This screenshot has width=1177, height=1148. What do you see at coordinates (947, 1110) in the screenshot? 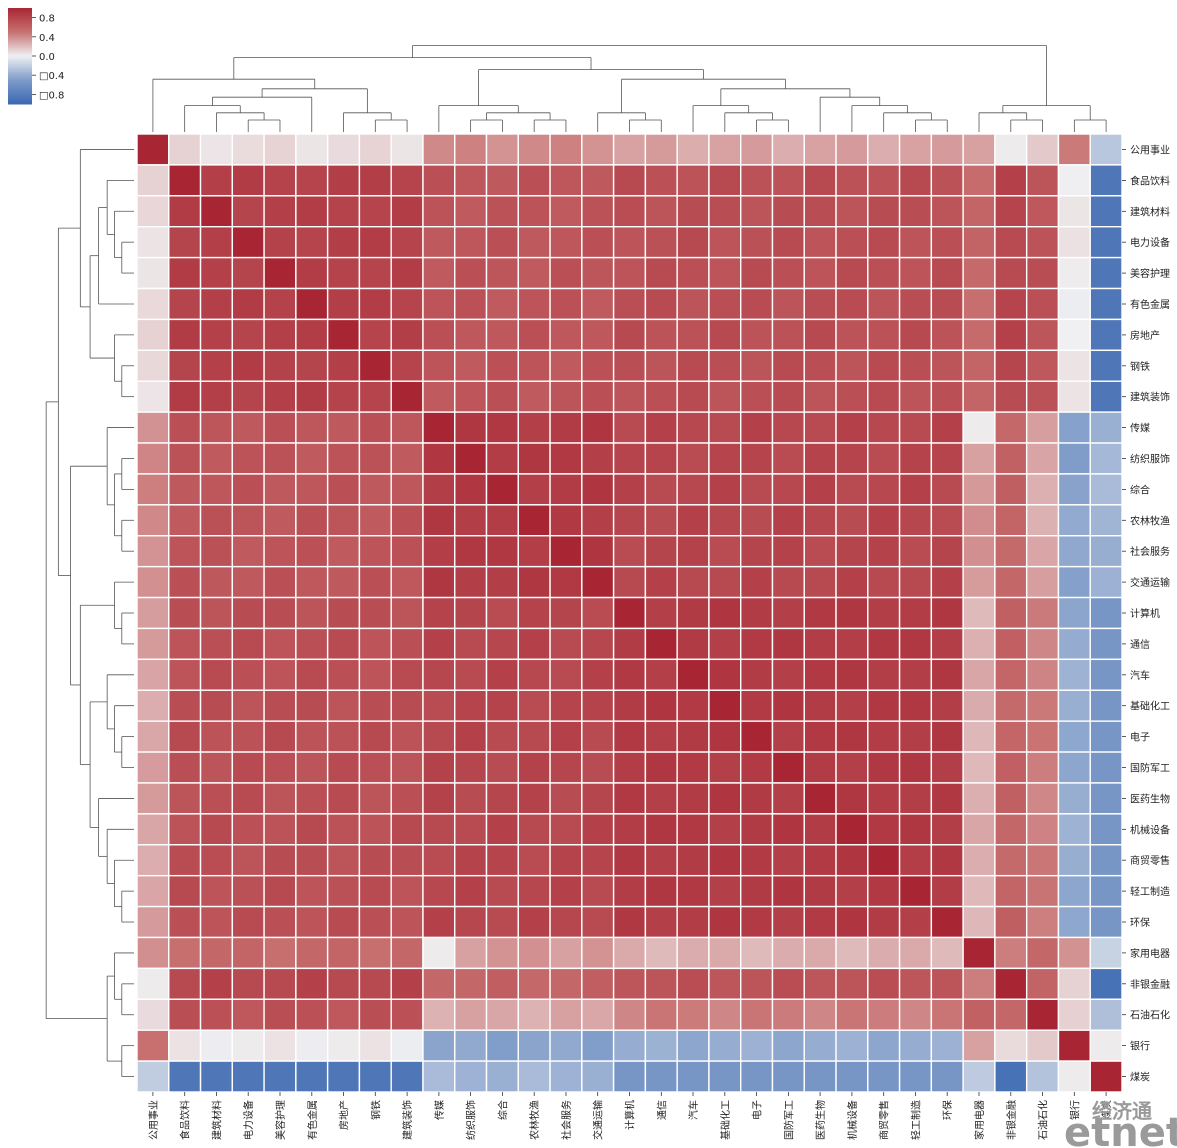
I see `column-label: 环保` at bounding box center [947, 1110].